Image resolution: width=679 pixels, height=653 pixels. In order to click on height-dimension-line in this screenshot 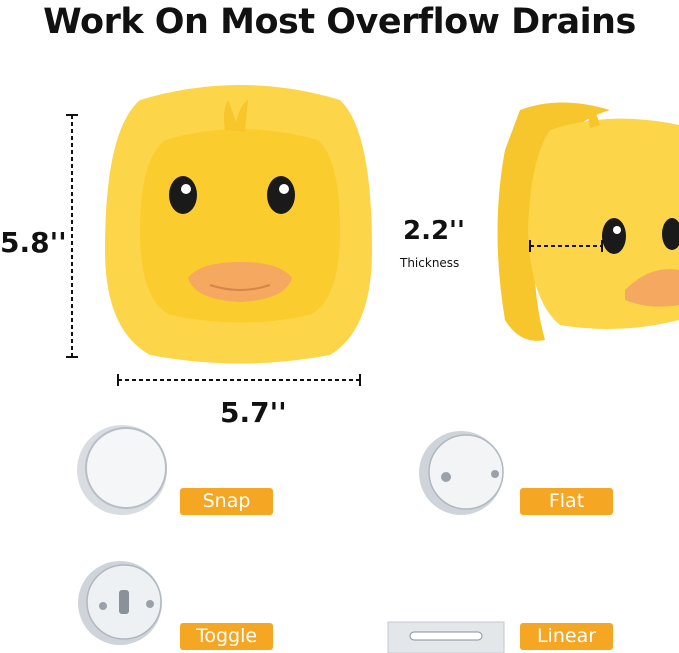, I will do `click(72, 236)`.